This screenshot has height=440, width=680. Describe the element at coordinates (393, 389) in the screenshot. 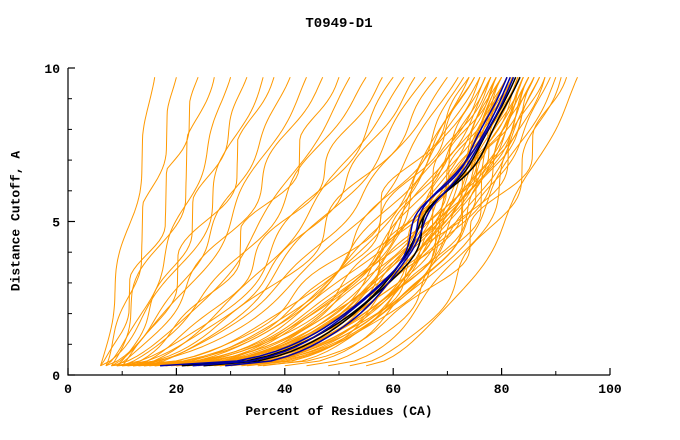

I see `x-tick-label: 60` at that location.